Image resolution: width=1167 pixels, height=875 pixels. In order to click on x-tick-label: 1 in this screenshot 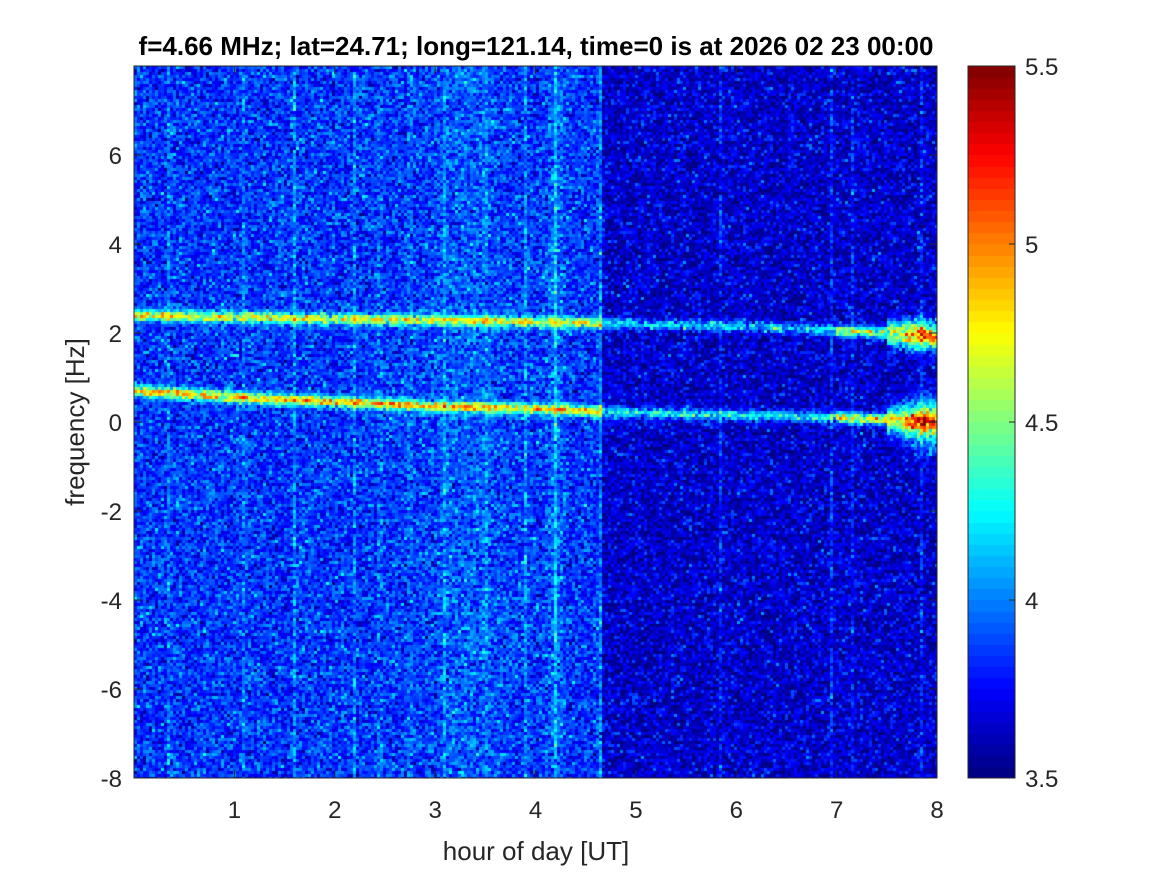, I will do `click(234, 810)`.